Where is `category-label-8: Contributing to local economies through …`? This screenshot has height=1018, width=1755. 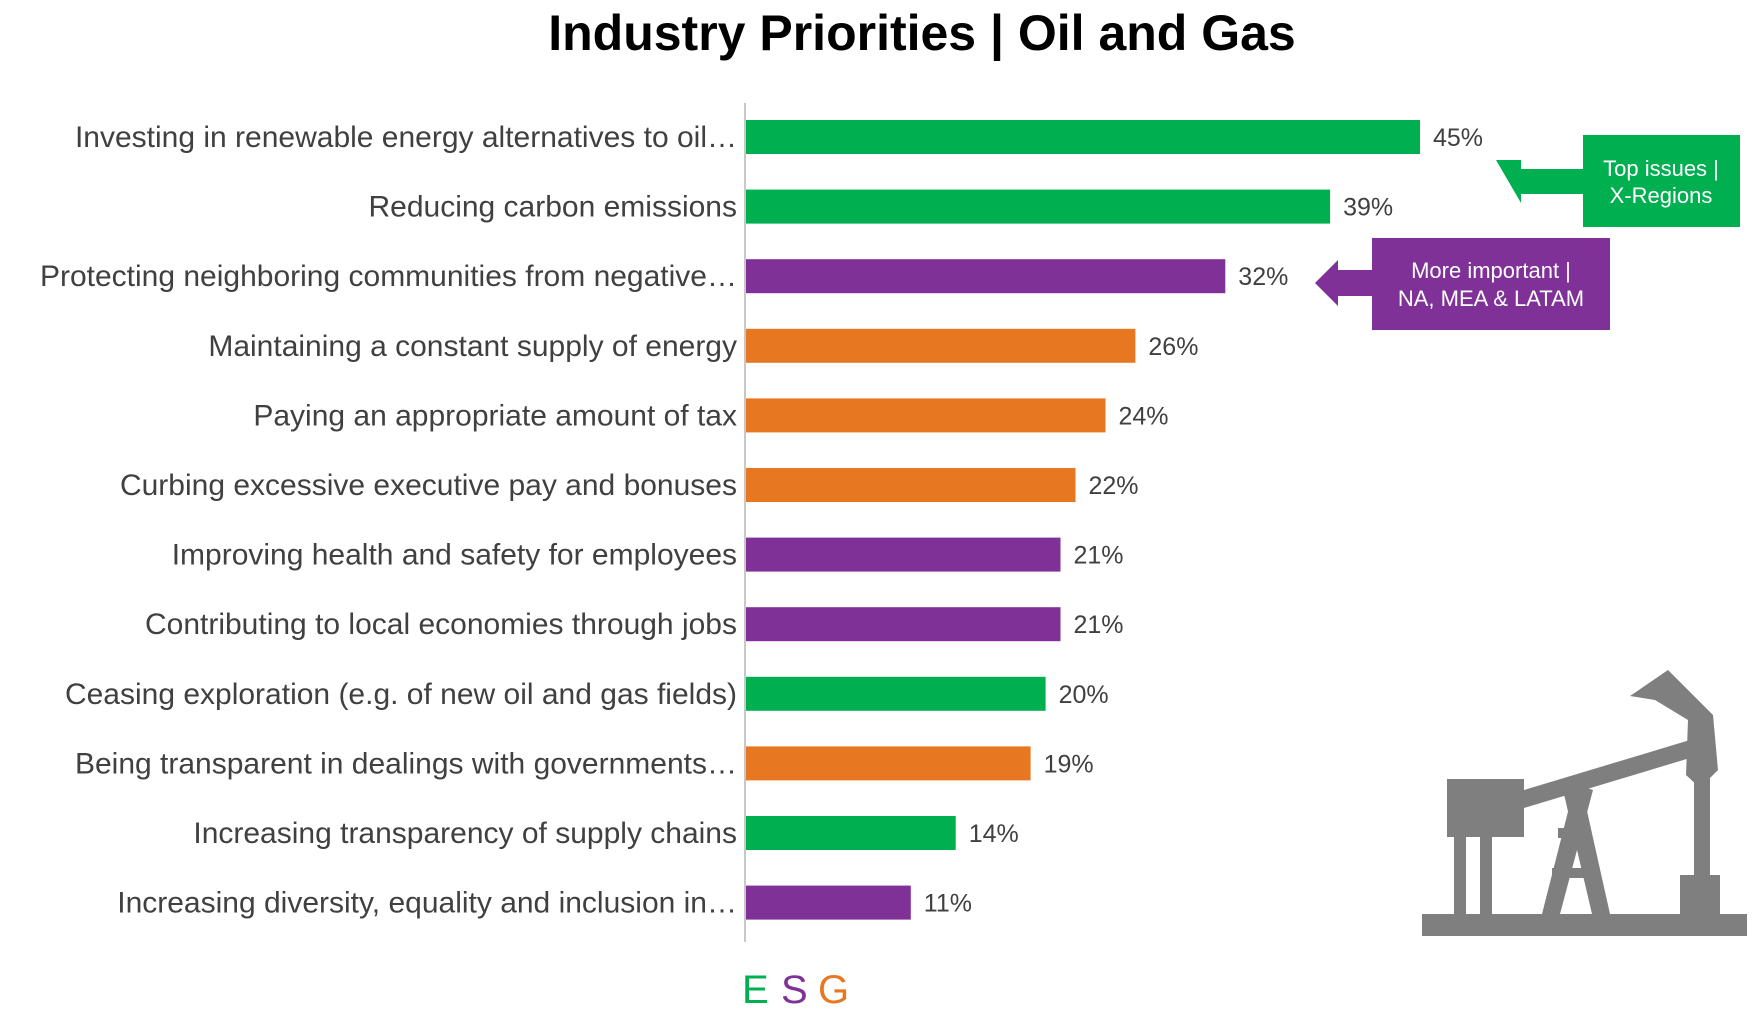 category-label-8: Contributing to local economies through … is located at coordinates (441, 624).